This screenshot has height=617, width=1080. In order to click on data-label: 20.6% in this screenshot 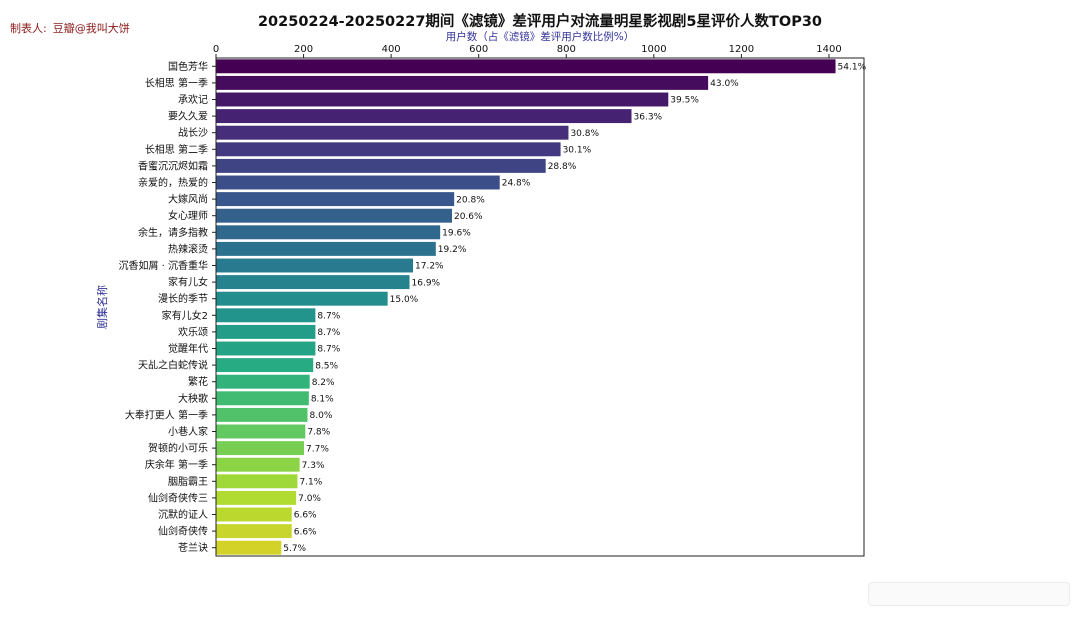, I will do `click(468, 217)`.